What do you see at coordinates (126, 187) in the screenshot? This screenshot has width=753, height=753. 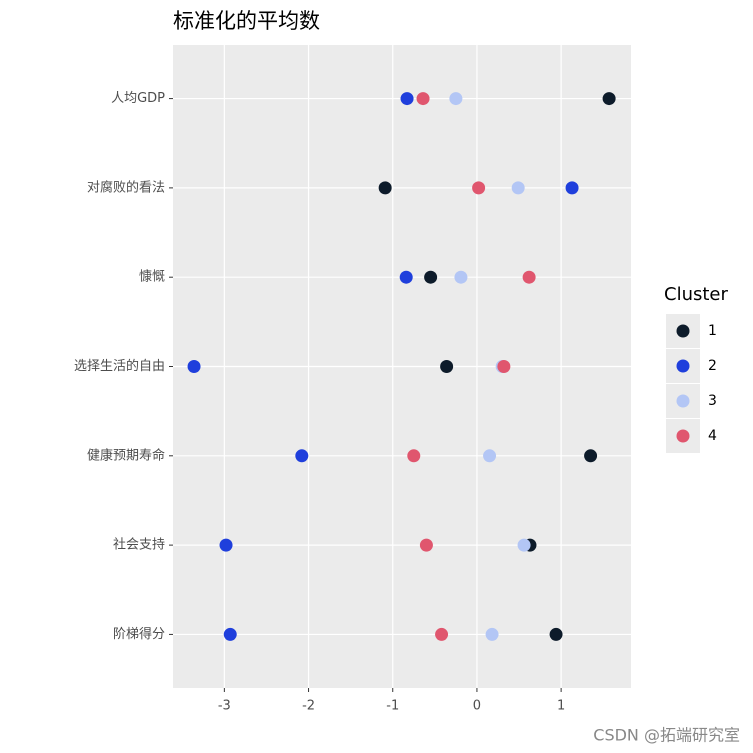 I see `y-tick-label: 对腐败的看法` at bounding box center [126, 187].